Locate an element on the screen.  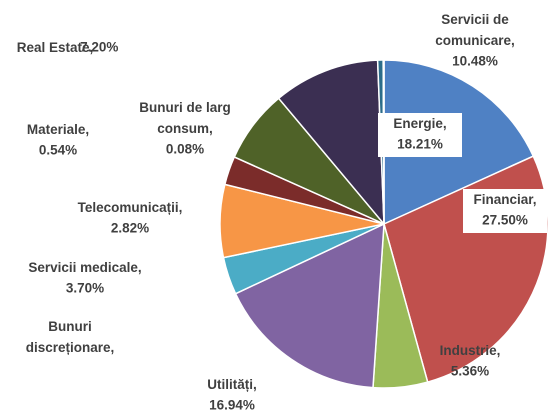
category-label: Bunuri de larg consum, is located at coordinates (185, 118).